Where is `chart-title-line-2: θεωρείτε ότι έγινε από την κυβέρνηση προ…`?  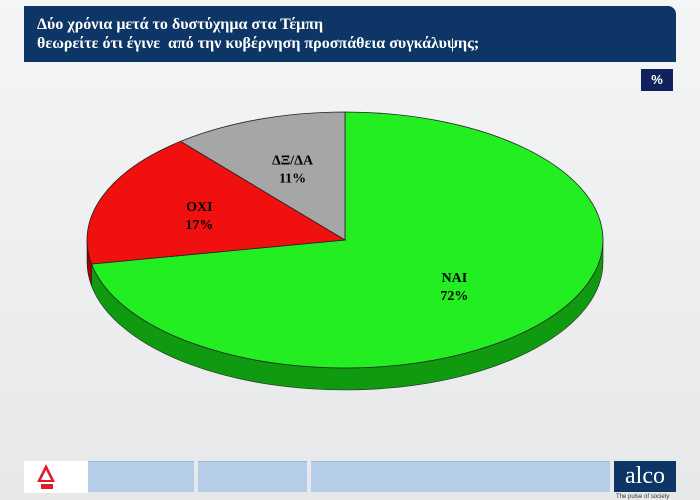 chart-title-line-2: θεωρείτε ότι έγινε από την κυβέρνηση προ… is located at coordinates (258, 43).